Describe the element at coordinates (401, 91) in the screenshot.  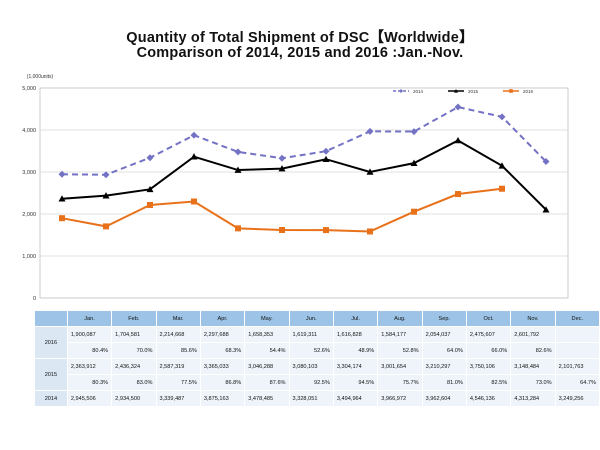
I see `legend-marker-2014` at that location.